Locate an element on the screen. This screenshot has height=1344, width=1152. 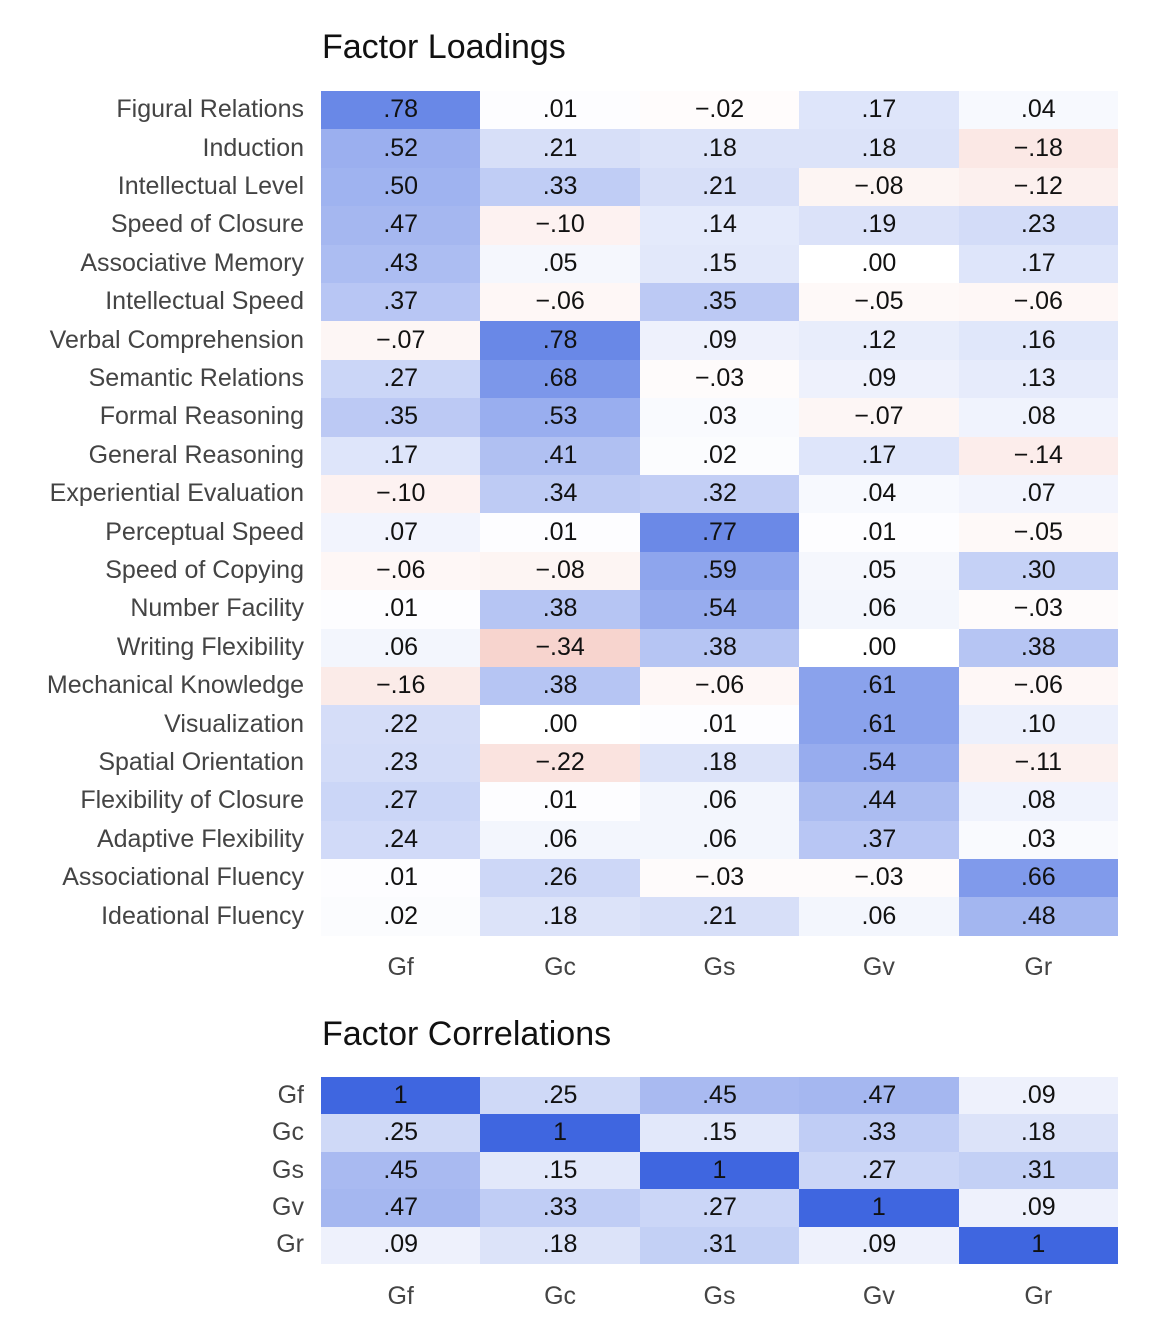
cell-value: .32 is located at coordinates (719, 493).